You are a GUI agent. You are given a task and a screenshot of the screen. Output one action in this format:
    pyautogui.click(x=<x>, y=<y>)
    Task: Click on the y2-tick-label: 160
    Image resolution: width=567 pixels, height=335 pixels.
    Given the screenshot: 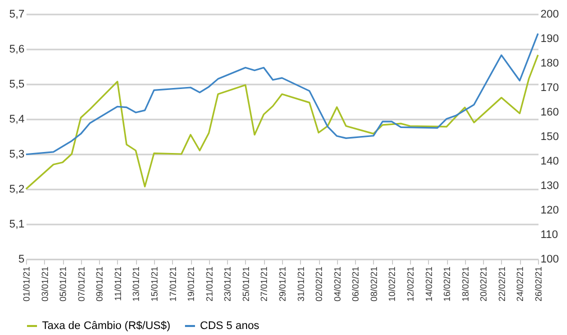 What is the action you would take?
    pyautogui.click(x=549, y=112)
    